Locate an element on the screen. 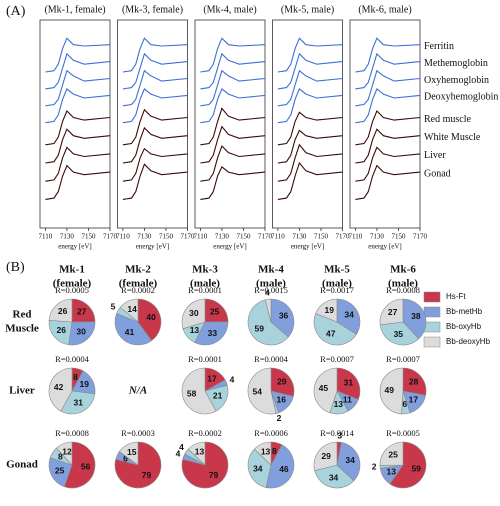  row-label: Gonad is located at coordinates (22, 465).